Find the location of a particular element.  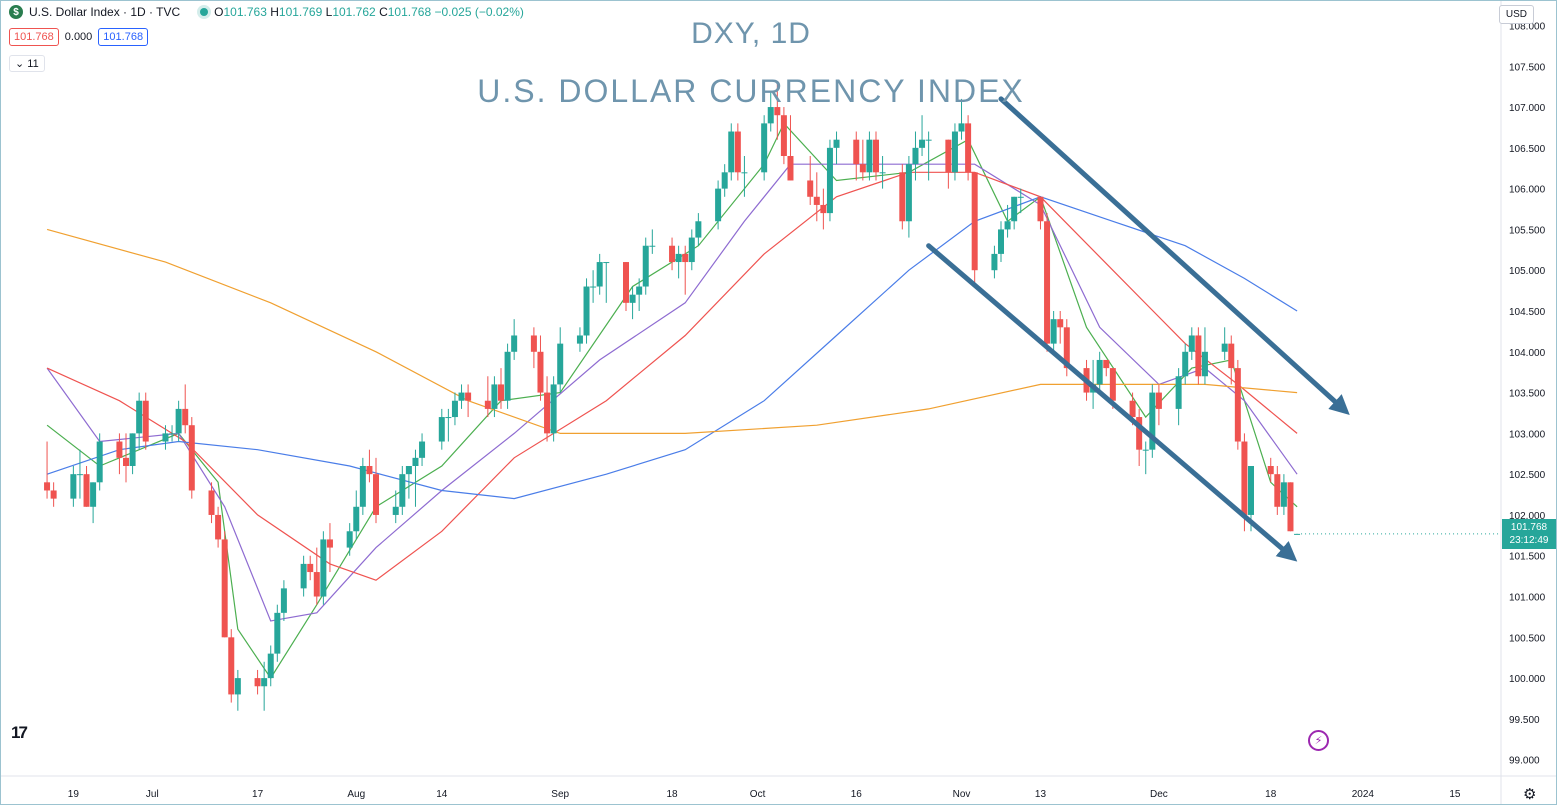

buy-button: 101.768 is located at coordinates (123, 37).